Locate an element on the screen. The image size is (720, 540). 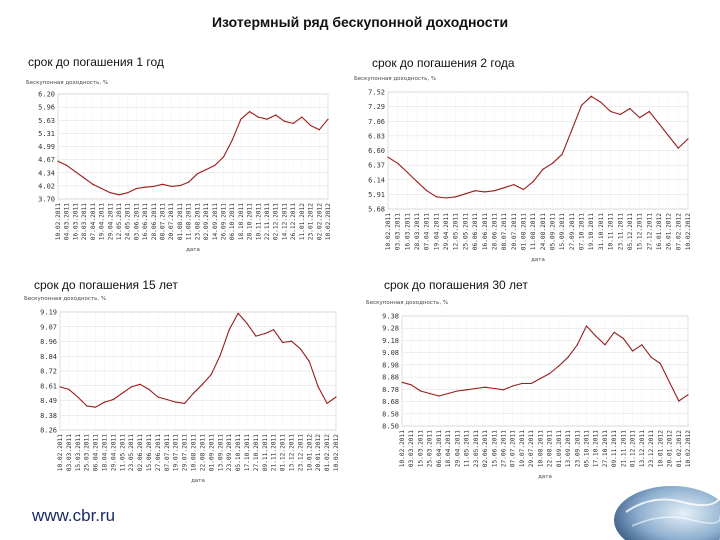
x-tick-label: 07.07.2011 is located at coordinates (167, 453).